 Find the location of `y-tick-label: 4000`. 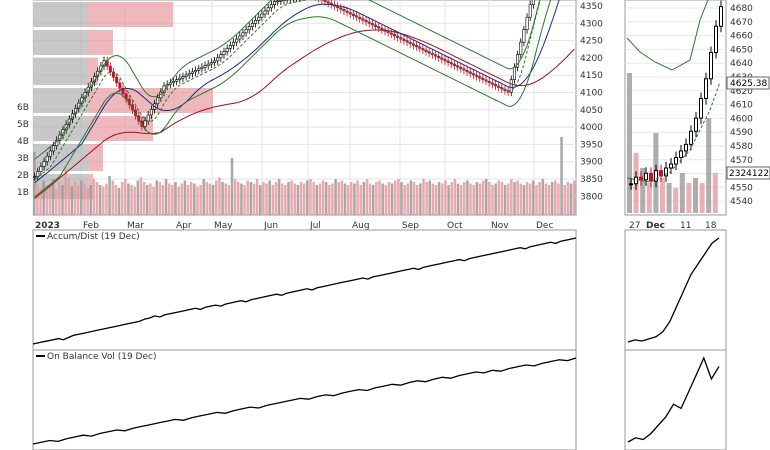

y-tick-label: 4000 is located at coordinates (591, 128).